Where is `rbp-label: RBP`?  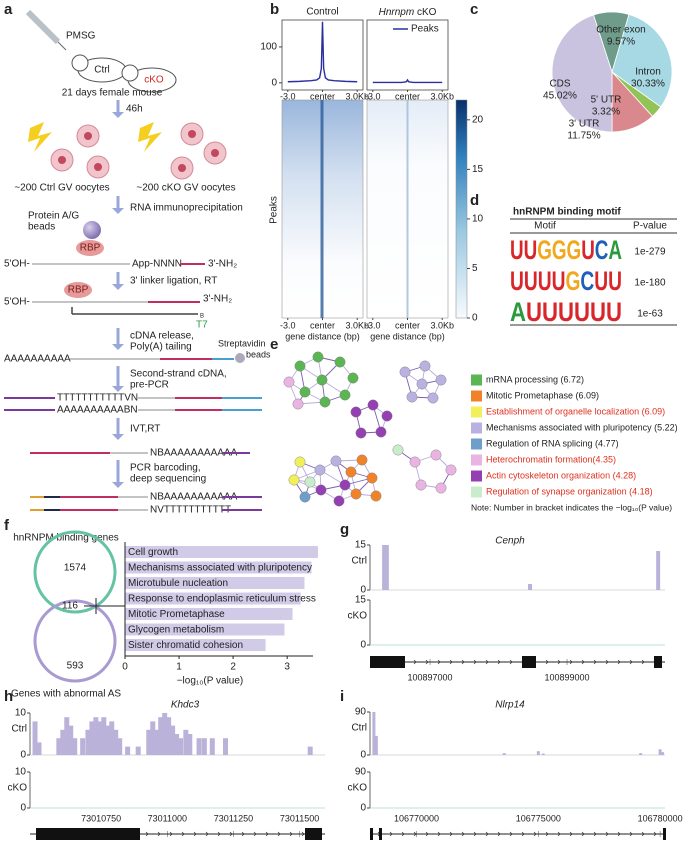
rbp-label: RBP is located at coordinates (90, 248).